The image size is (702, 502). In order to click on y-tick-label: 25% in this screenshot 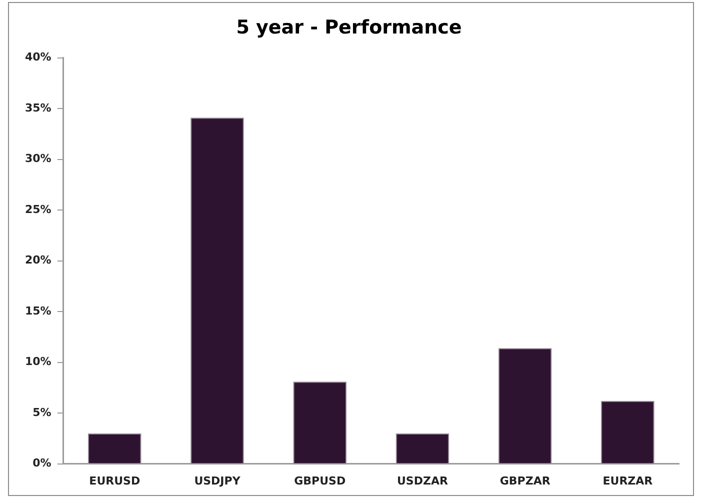, I will do `click(38, 209)`.